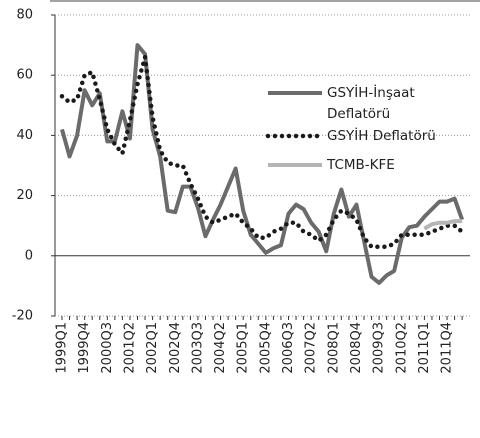 This screenshot has width=480, height=438. What do you see at coordinates (311, 348) in the screenshot?
I see `x-tick-label: 2007Q2` at bounding box center [311, 348].